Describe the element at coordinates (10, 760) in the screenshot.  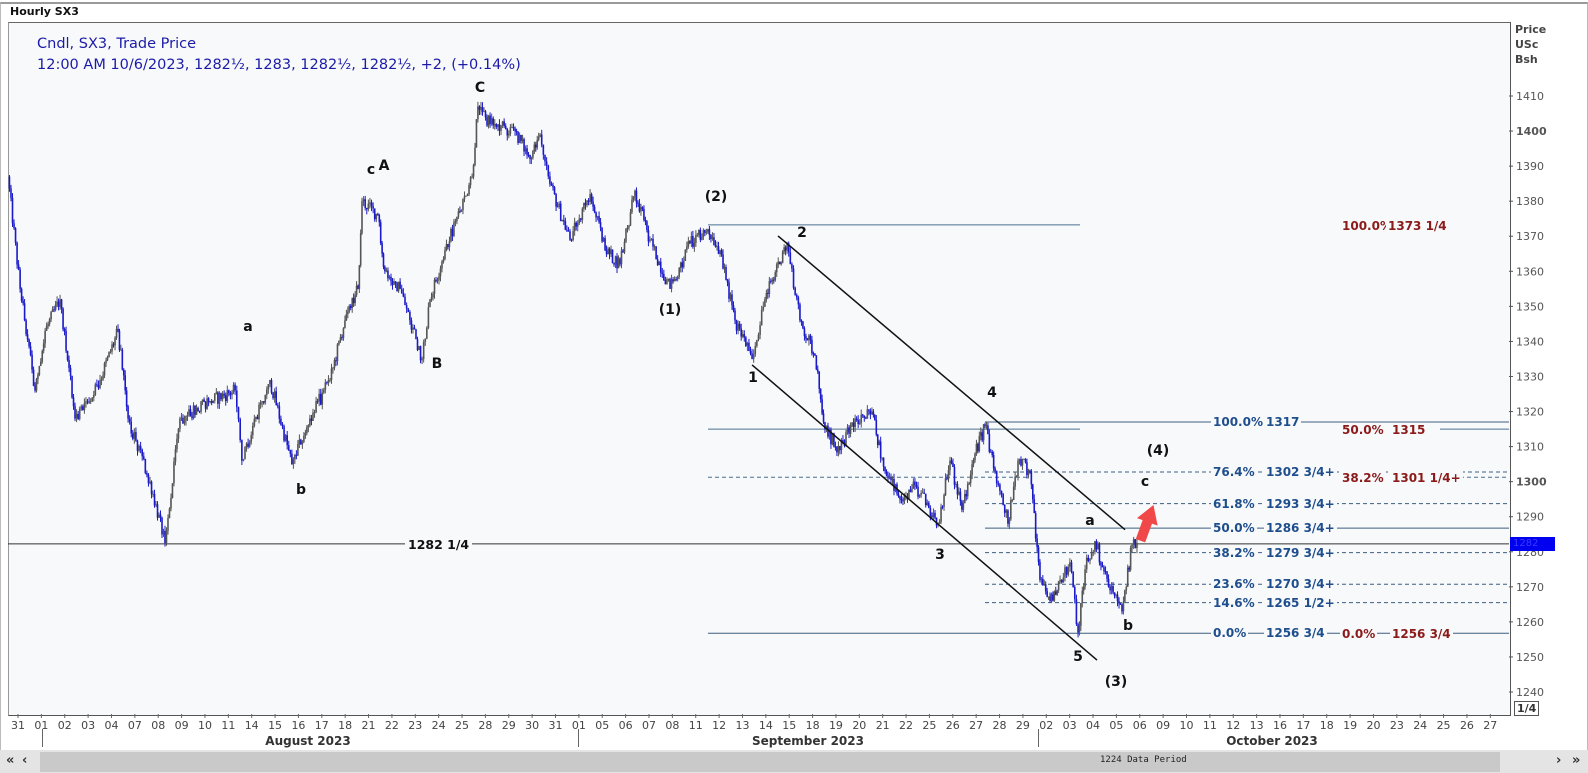
I see `scroll-first-button: «` at that location.